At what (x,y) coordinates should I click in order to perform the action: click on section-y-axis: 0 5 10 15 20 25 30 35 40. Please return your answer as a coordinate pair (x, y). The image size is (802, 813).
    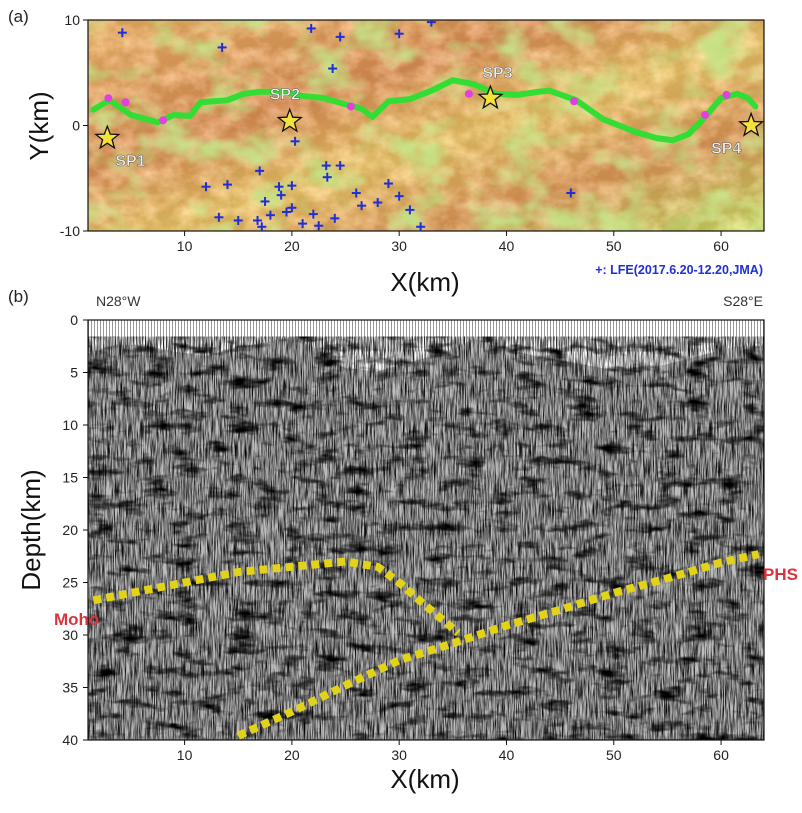
    Looking at the image, I should click on (75, 530).